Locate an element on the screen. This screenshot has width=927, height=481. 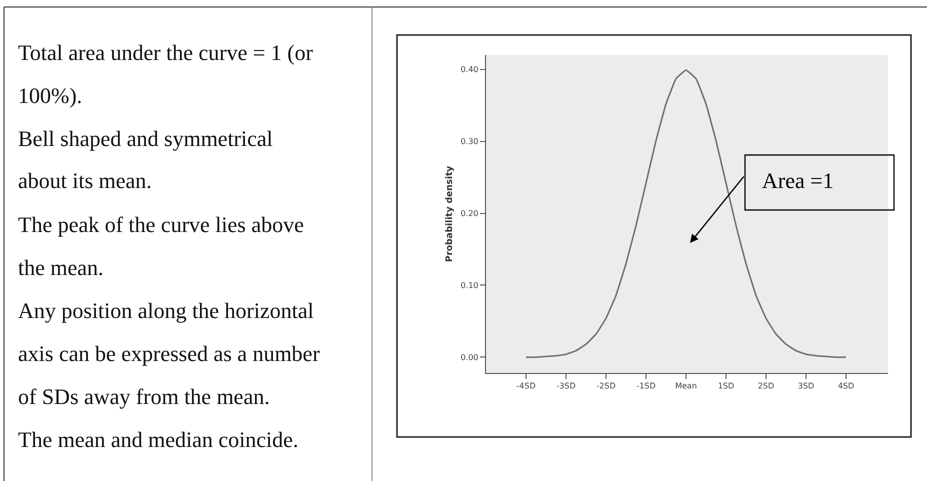
x-tick-label: -2SD is located at coordinates (606, 386).